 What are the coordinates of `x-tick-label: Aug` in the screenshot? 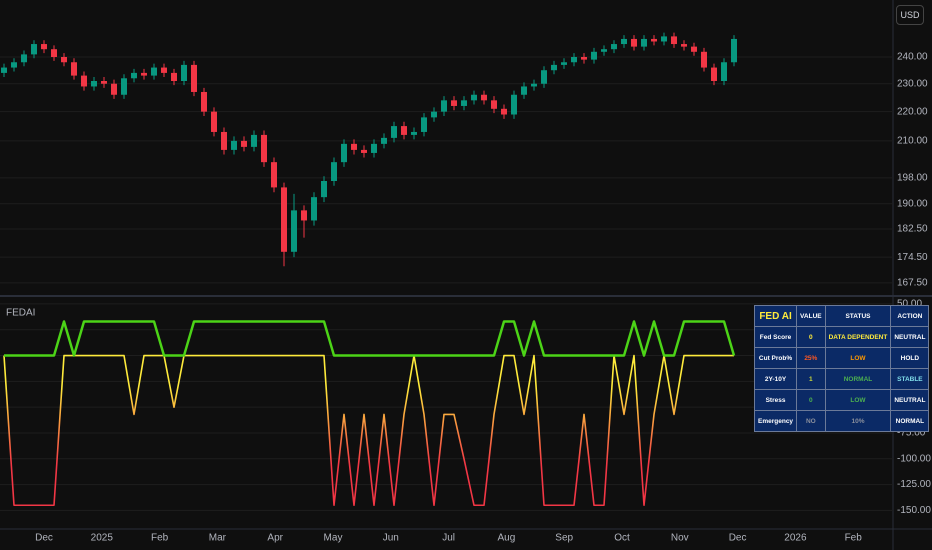 It's located at (507, 538).